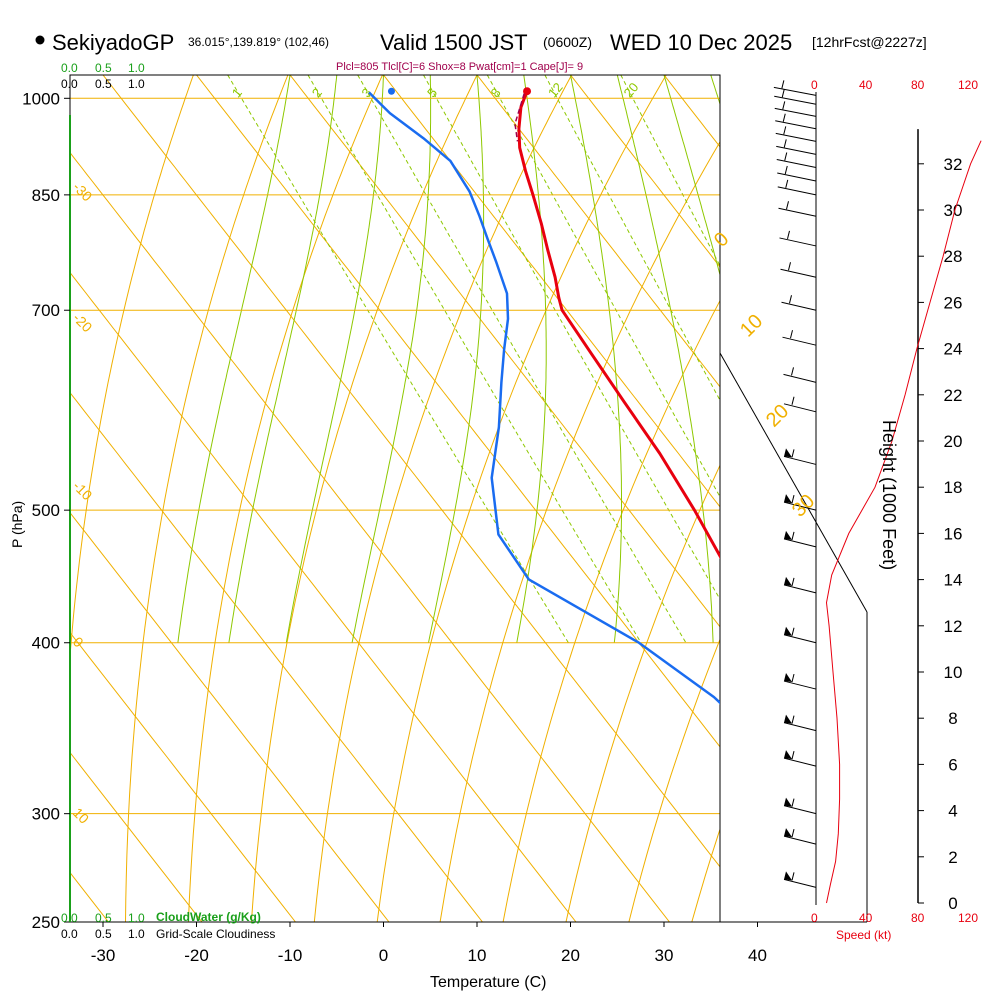  Describe the element at coordinates (953, 580) in the screenshot. I see `height-tick-label: 14` at that location.